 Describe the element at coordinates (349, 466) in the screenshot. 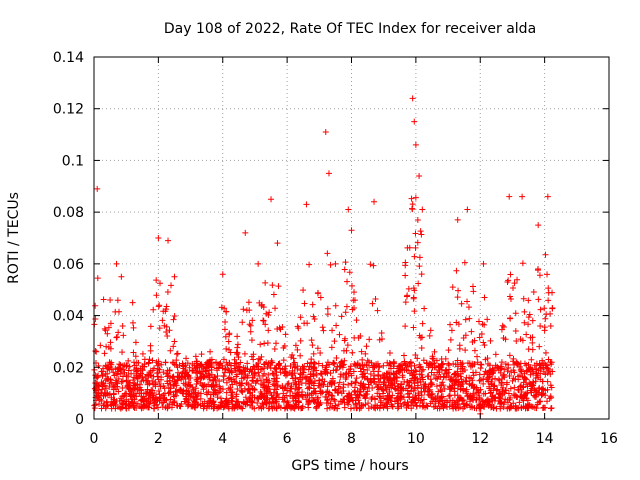

I see `x-axis-title: GPS time / hours` at that location.